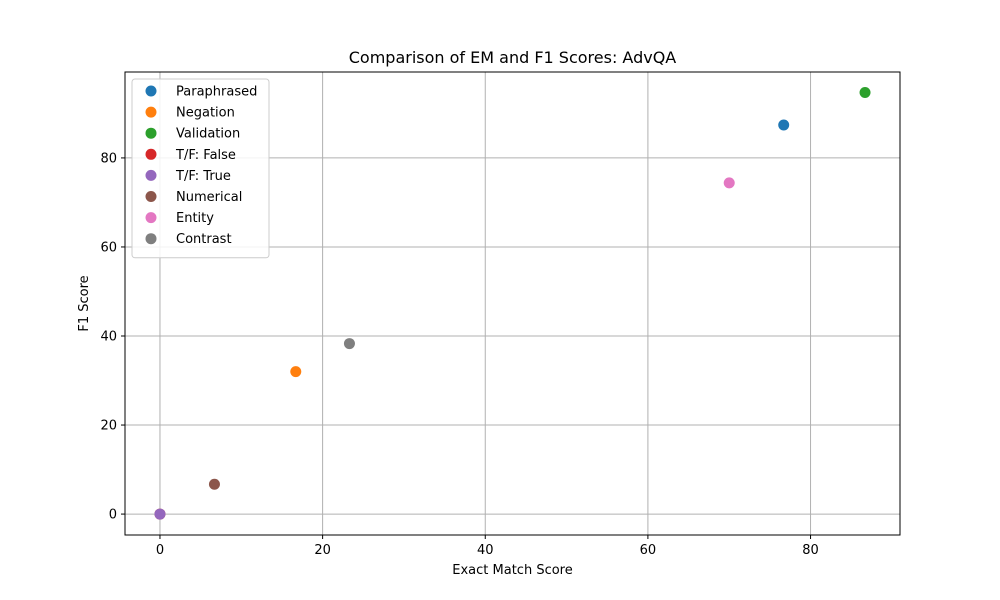 The image size is (1000, 600). What do you see at coordinates (485, 550) in the screenshot?
I see `x-tick-label: 40` at bounding box center [485, 550].